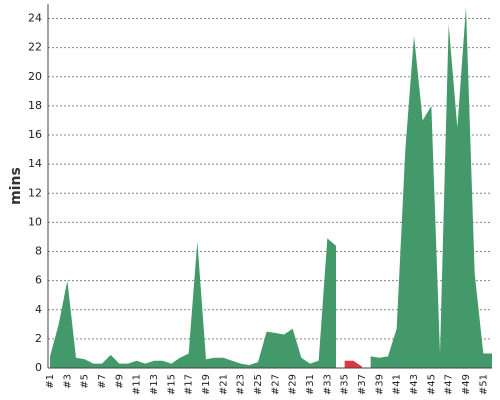  What do you see at coordinates (397, 384) in the screenshot?
I see `x-tick-label: #41` at bounding box center [397, 384].